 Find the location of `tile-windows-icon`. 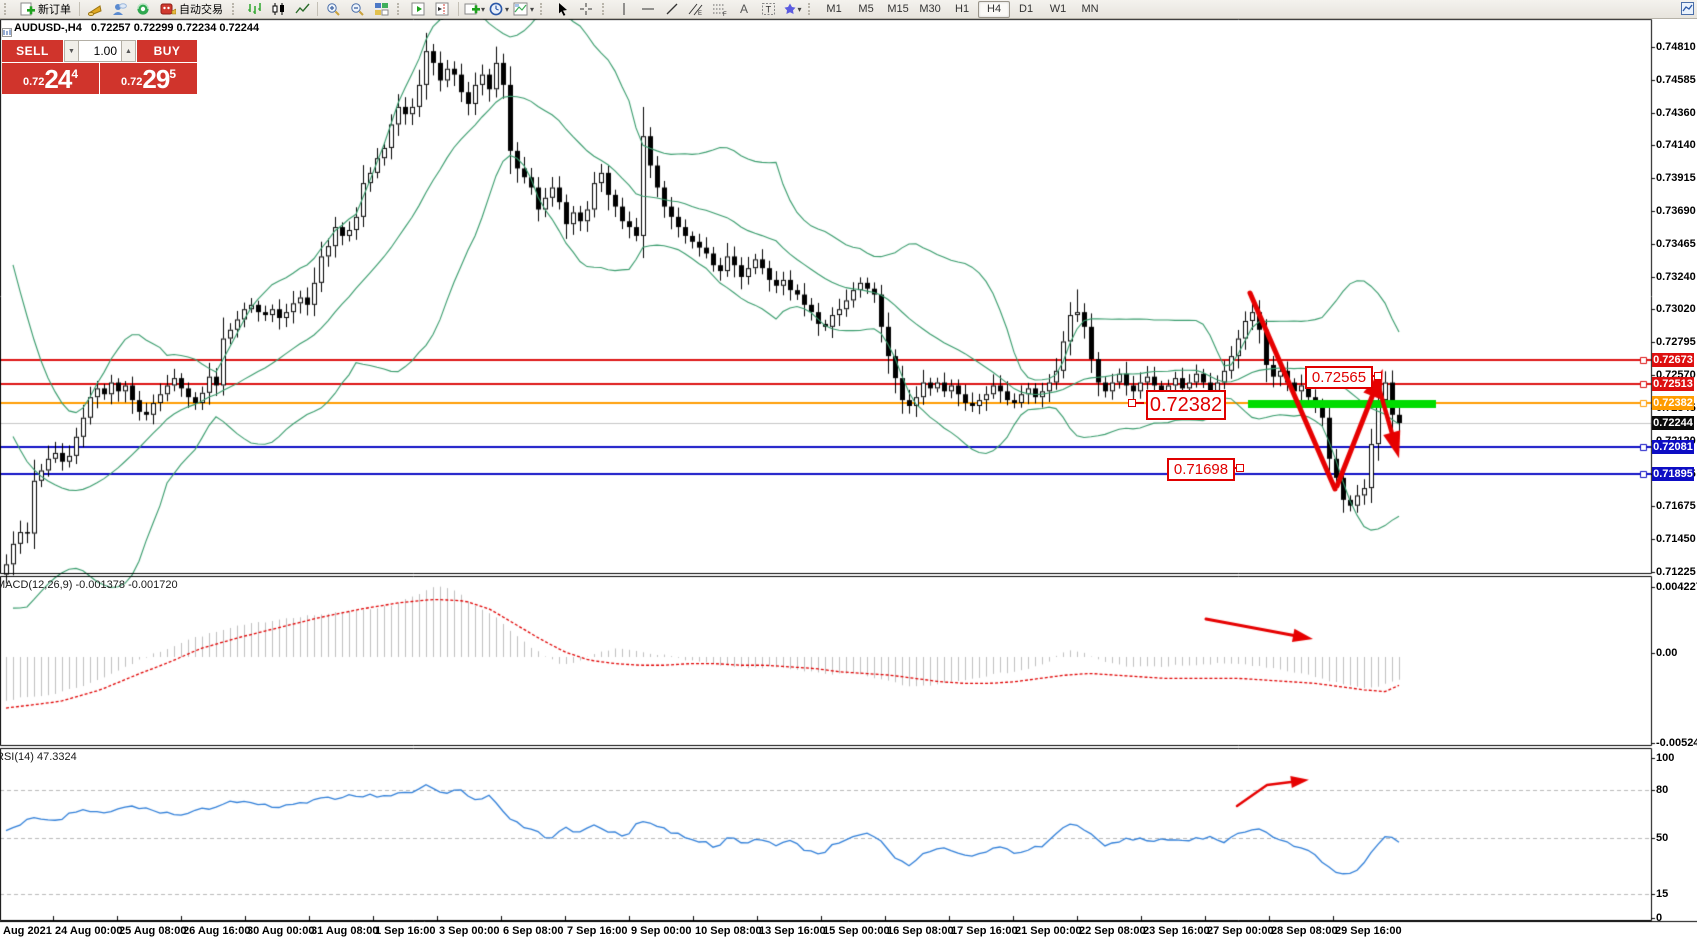

tile-windows-icon is located at coordinates (381, 9).